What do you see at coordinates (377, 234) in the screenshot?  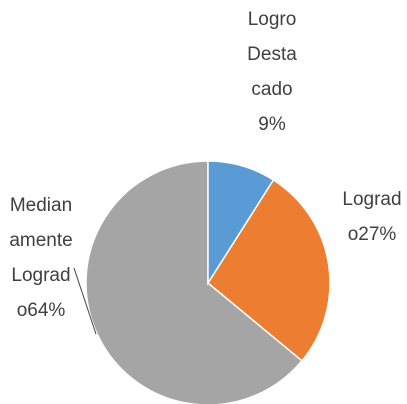 I see `value-label: 27%` at bounding box center [377, 234].